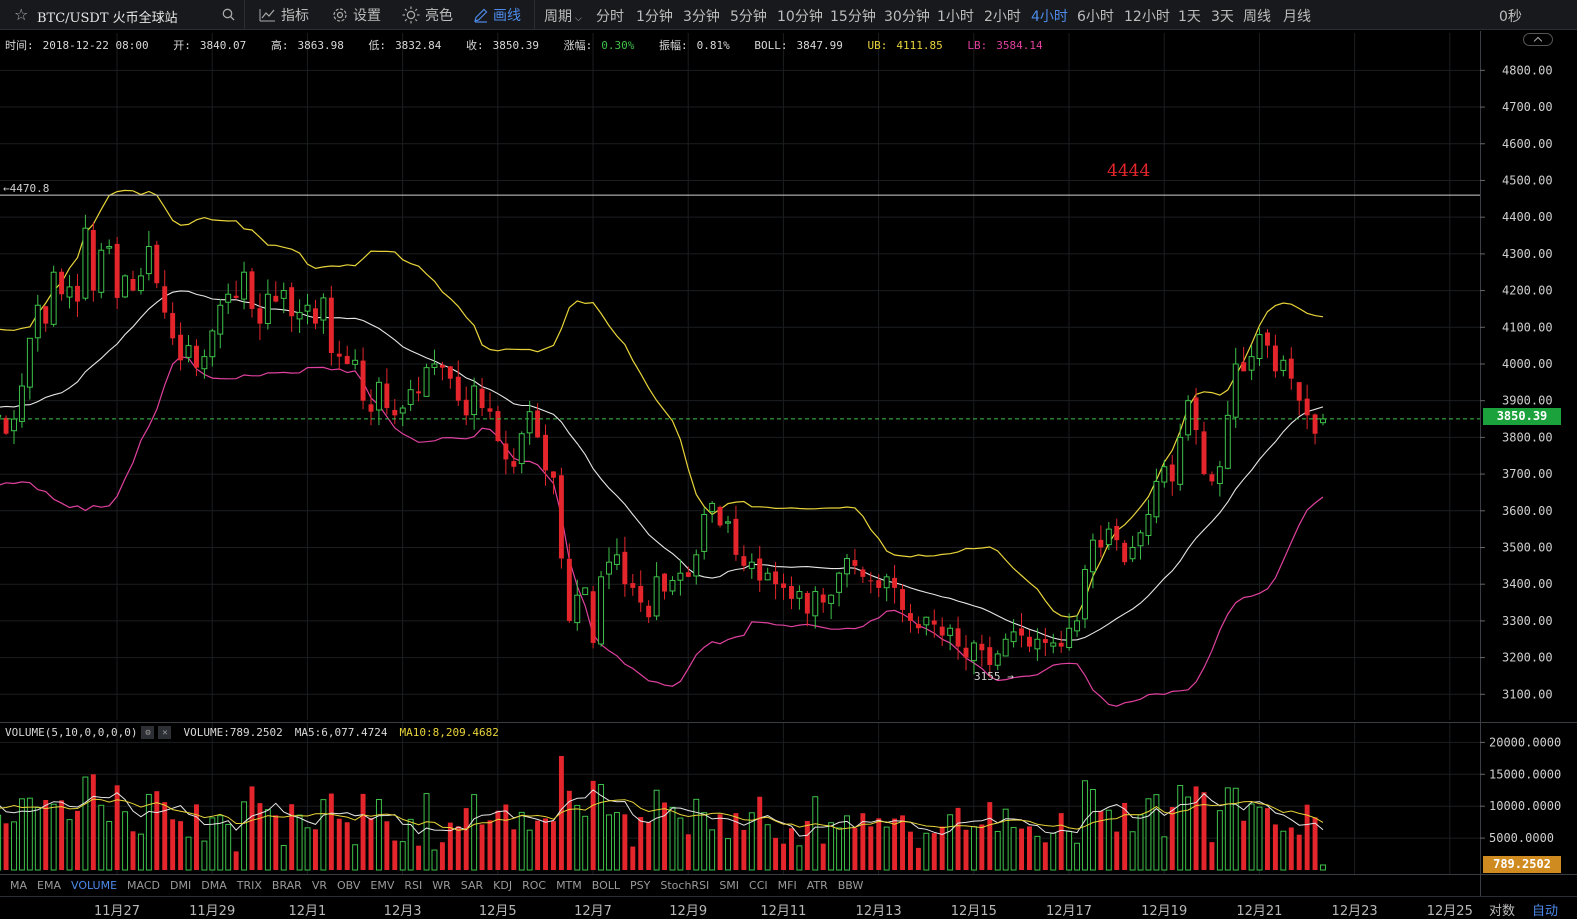 Image resolution: width=1577 pixels, height=919 pixels. I want to click on indicator-tab-mfi: MFI, so click(787, 885).